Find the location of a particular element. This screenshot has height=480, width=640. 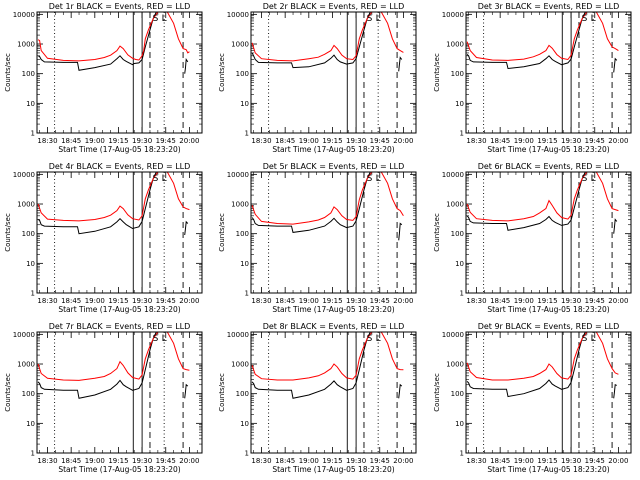

panel-title: Det 4r BLACK = Events, RED = LLD is located at coordinates (120, 166).